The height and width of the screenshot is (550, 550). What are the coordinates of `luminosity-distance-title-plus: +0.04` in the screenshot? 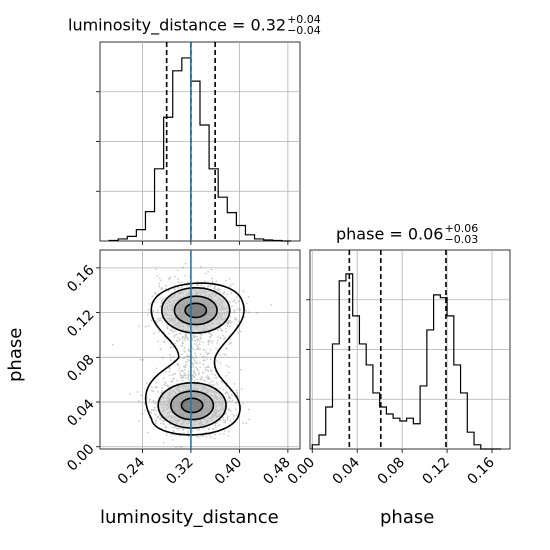 It's located at (304, 19).